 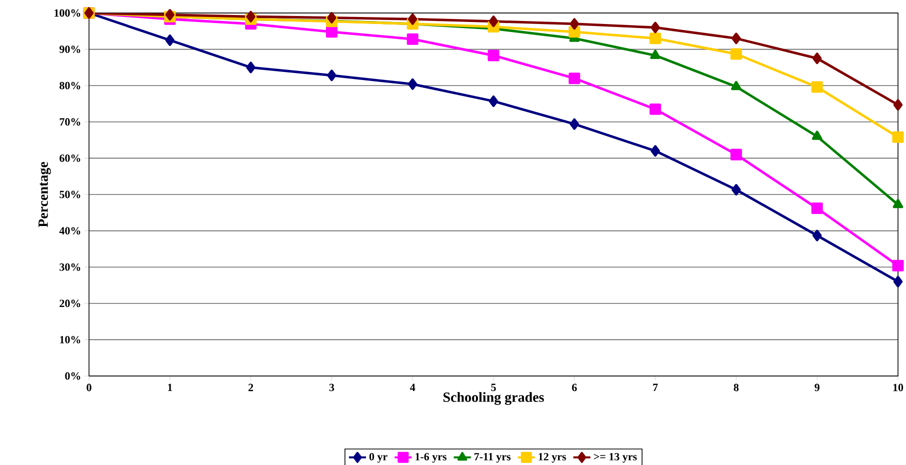 I want to click on legend-label: 7-11 yrs, so click(x=492, y=458).